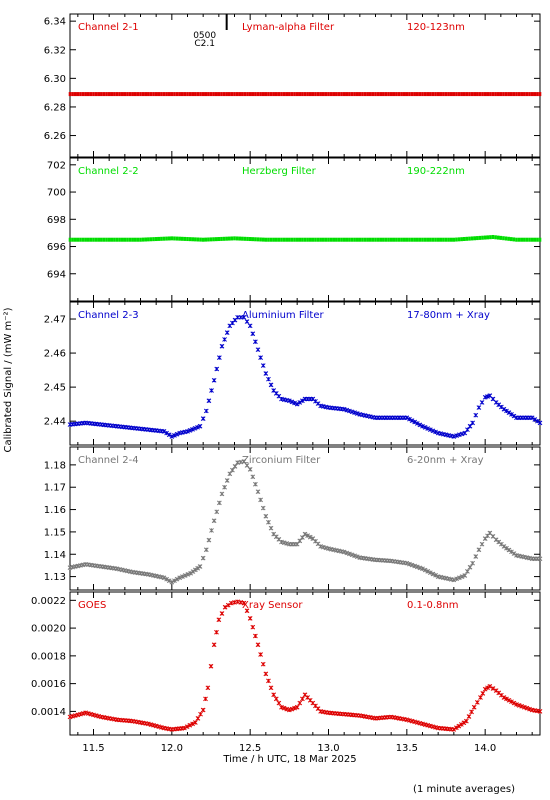  What do you see at coordinates (55, 320) in the screenshot?
I see `y-tick-label: 2.47` at bounding box center [55, 320].